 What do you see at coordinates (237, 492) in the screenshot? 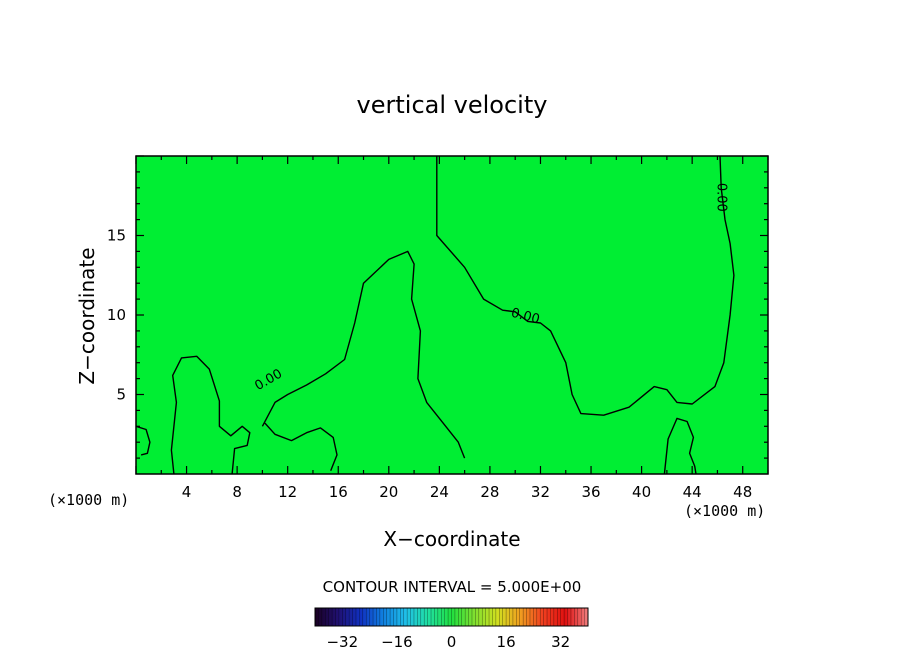
I see `x-tick-label: 8` at bounding box center [237, 492].